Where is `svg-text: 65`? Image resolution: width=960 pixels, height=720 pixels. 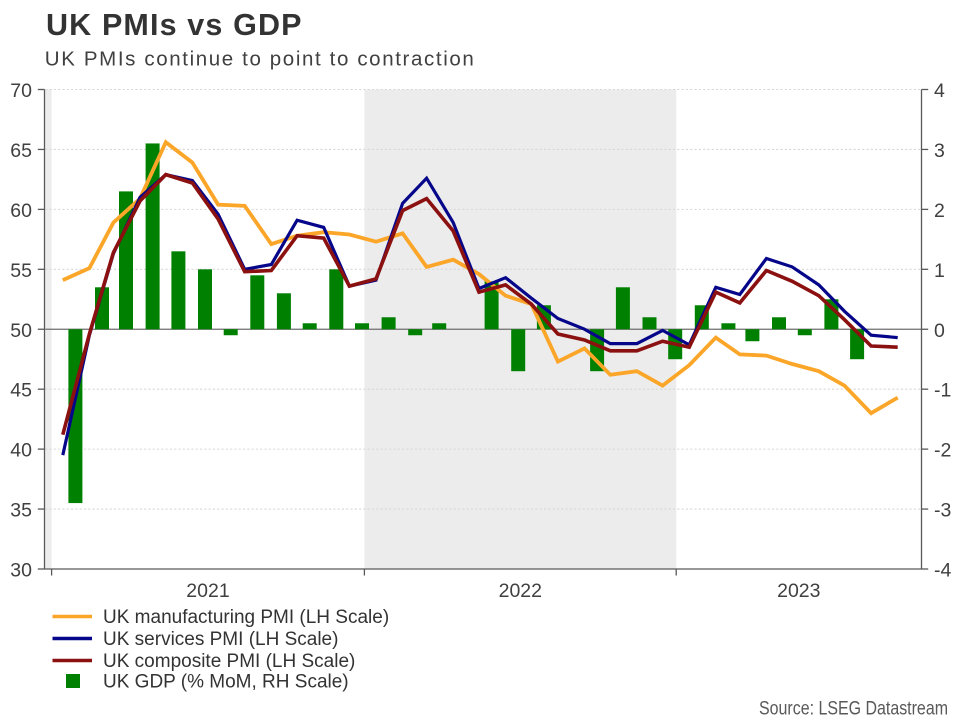 svg-text: 65 is located at coordinates (21, 151).